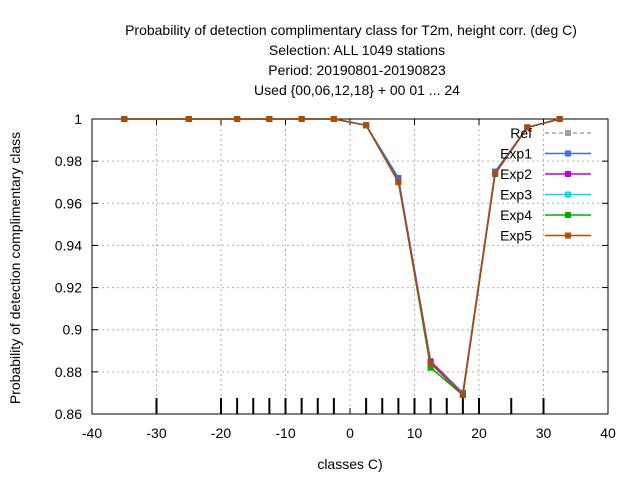  What do you see at coordinates (357, 90) in the screenshot?
I see `title-line-4: Used {00,06,12,18} + 00 01 ... 24` at bounding box center [357, 90].